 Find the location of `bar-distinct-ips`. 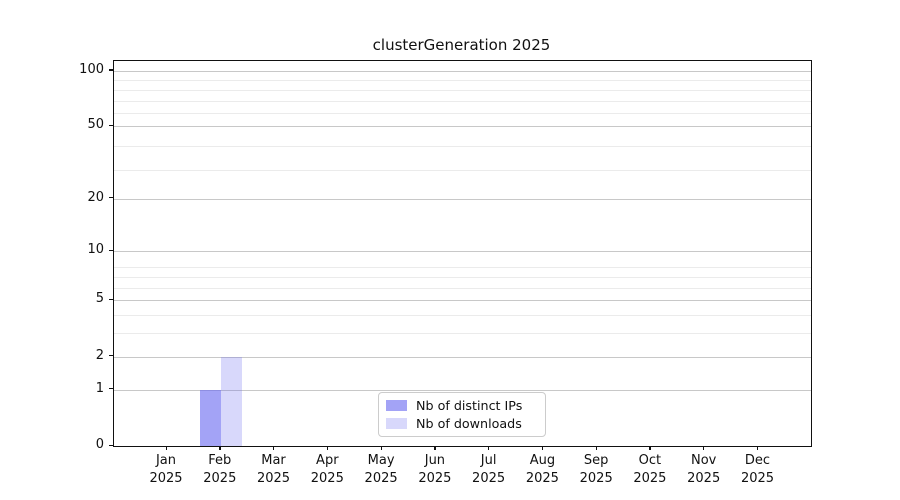

bar-distinct-ips is located at coordinates (210, 417).